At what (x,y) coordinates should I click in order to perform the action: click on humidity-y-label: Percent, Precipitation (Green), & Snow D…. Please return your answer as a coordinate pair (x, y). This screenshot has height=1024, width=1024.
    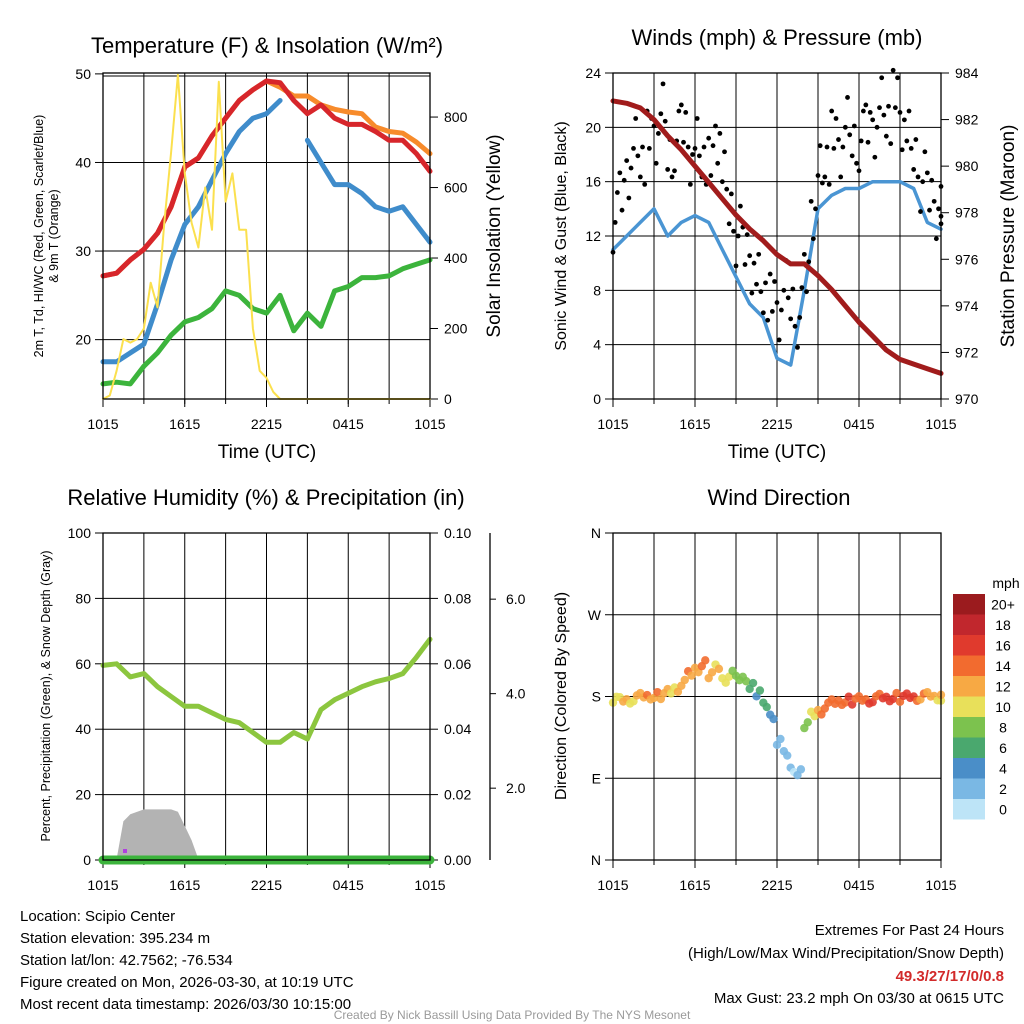
    Looking at the image, I should click on (46, 695).